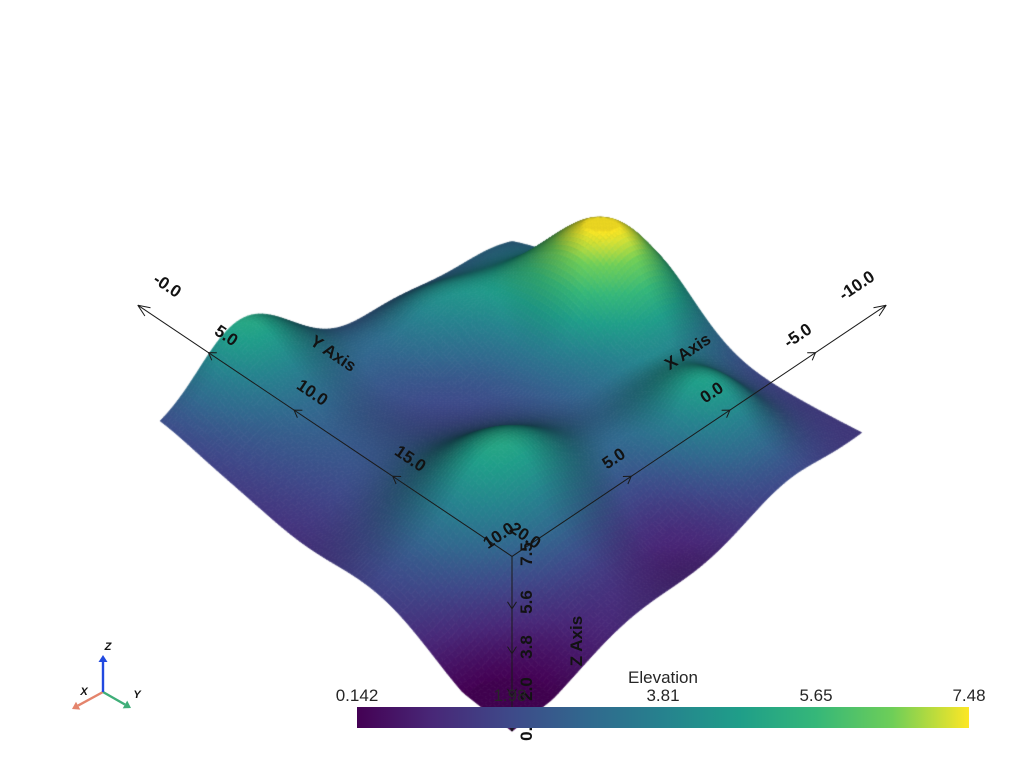  Describe the element at coordinates (137, 695) in the screenshot. I see `y-orientation-label: Y` at that location.